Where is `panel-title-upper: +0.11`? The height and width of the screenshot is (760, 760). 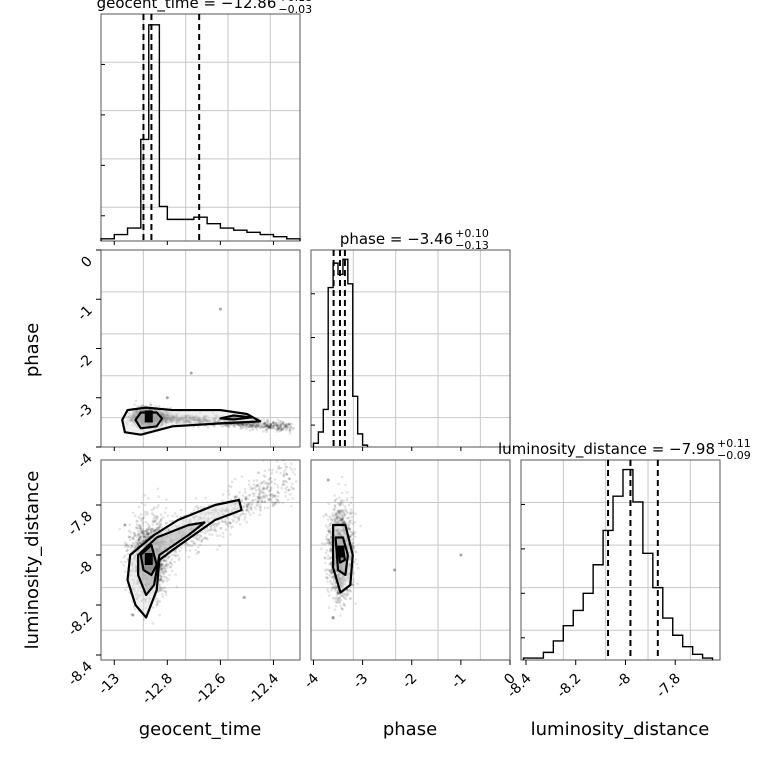 panel-title-upper: +0.11 is located at coordinates (734, 443).